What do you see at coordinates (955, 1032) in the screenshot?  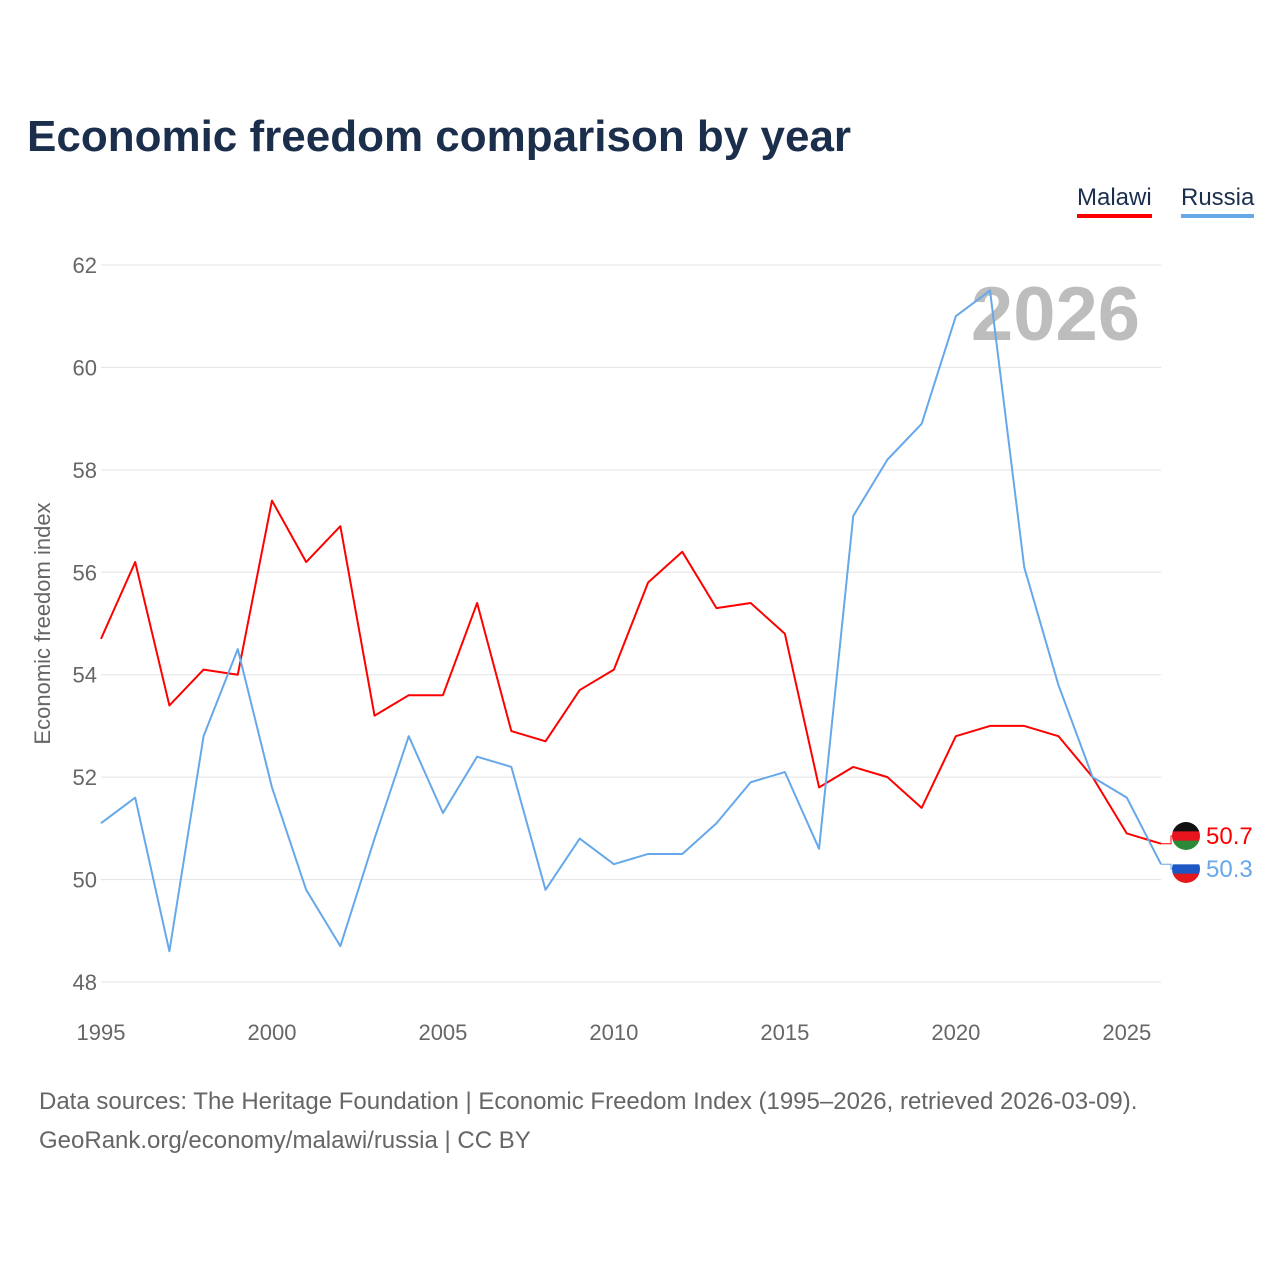 I see `x-tick-label: 2020` at bounding box center [955, 1032].